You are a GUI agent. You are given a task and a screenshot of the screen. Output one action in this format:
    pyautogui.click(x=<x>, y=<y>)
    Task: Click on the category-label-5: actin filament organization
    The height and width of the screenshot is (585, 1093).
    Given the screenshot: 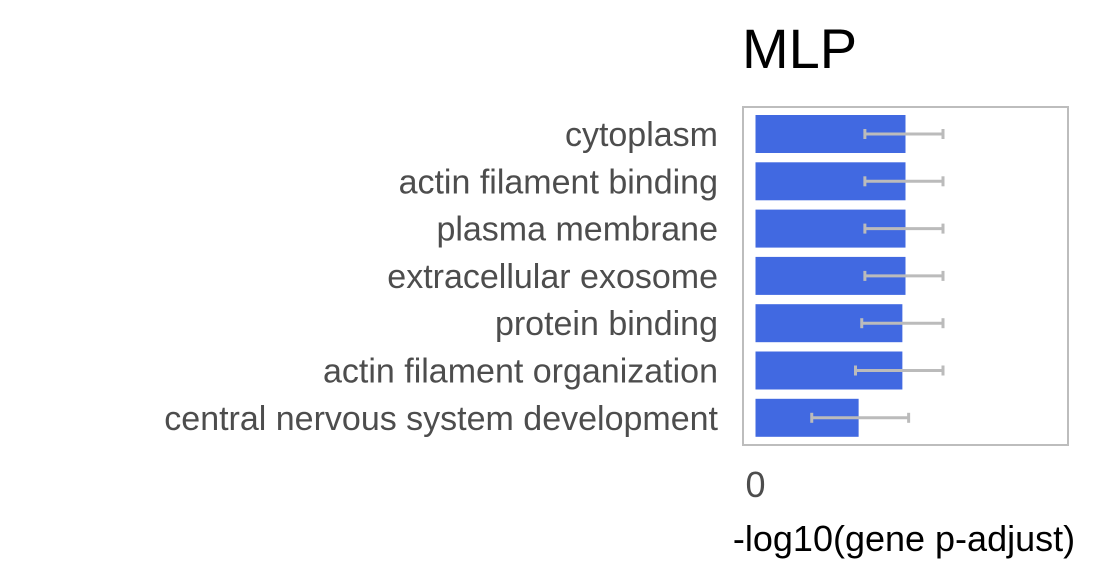 What is the action you would take?
    pyautogui.click(x=520, y=372)
    